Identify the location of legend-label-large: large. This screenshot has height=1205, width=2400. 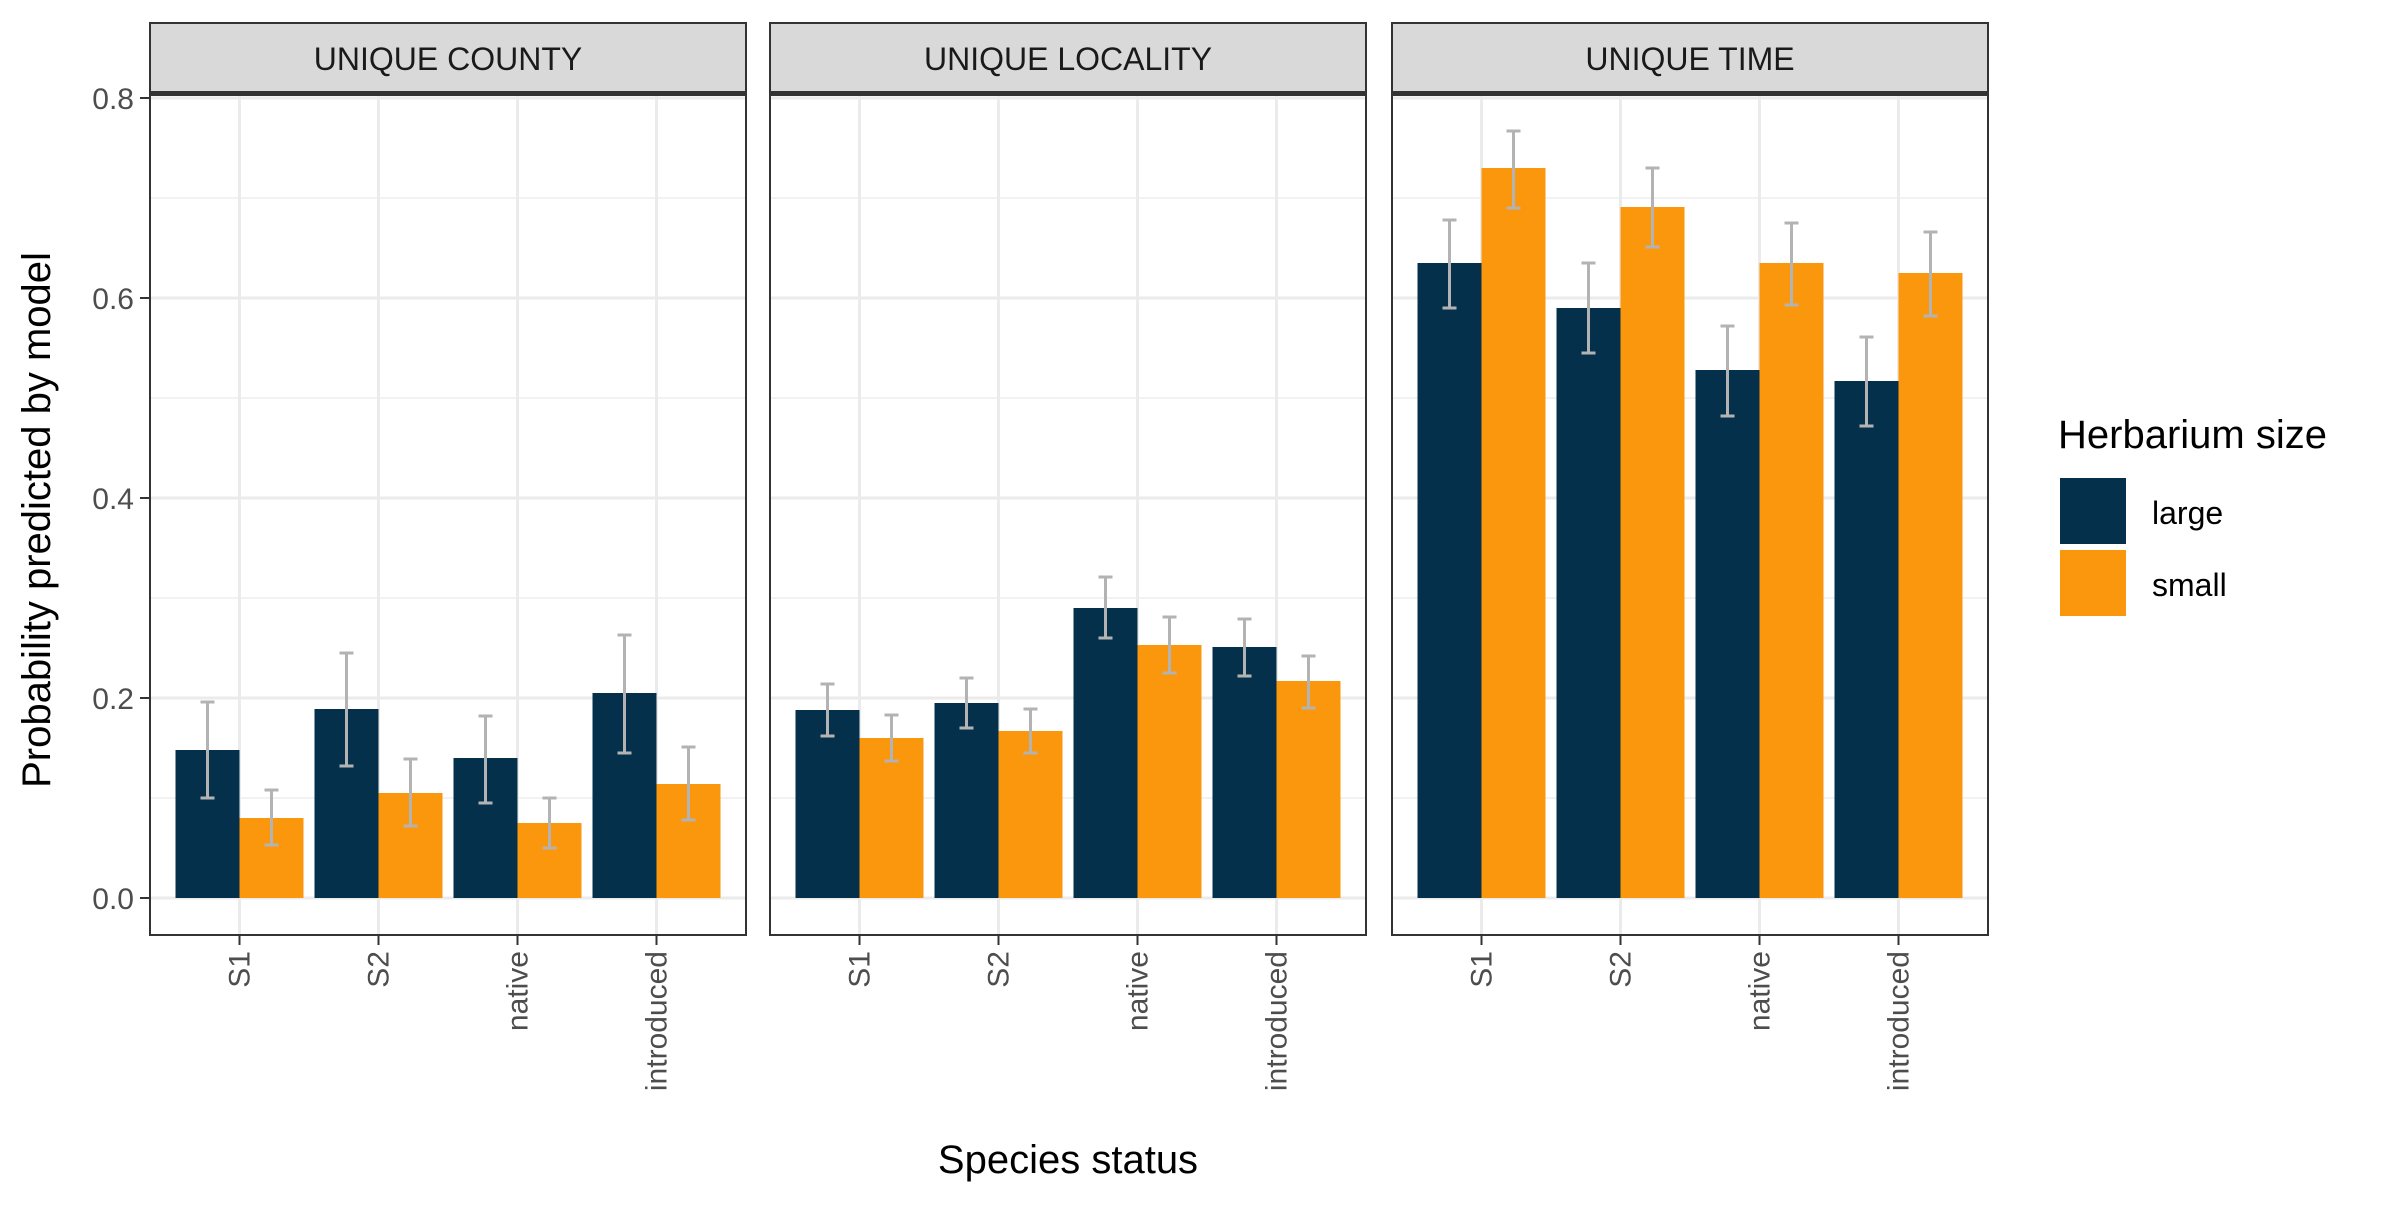
(2187, 513).